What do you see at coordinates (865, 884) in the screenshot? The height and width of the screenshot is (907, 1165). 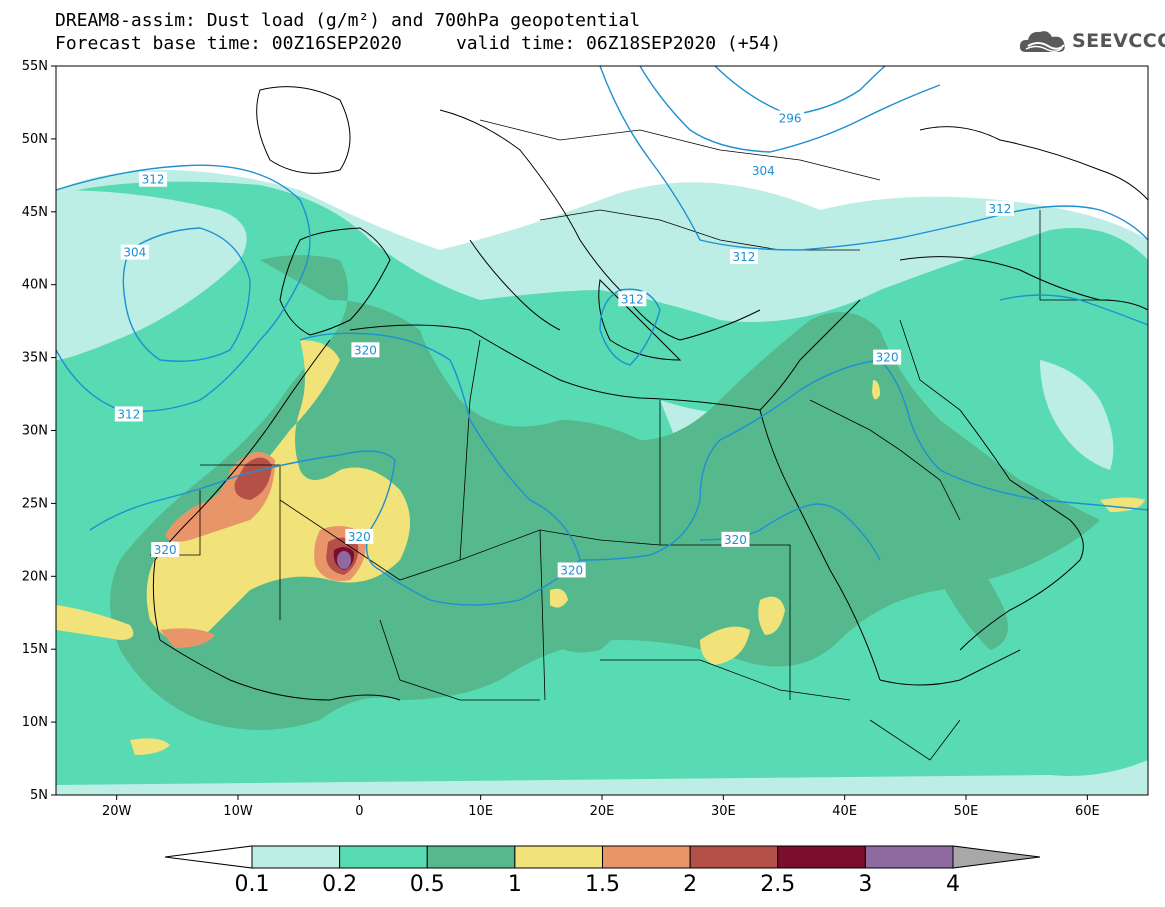 I see `colorbar-label: 3` at bounding box center [865, 884].